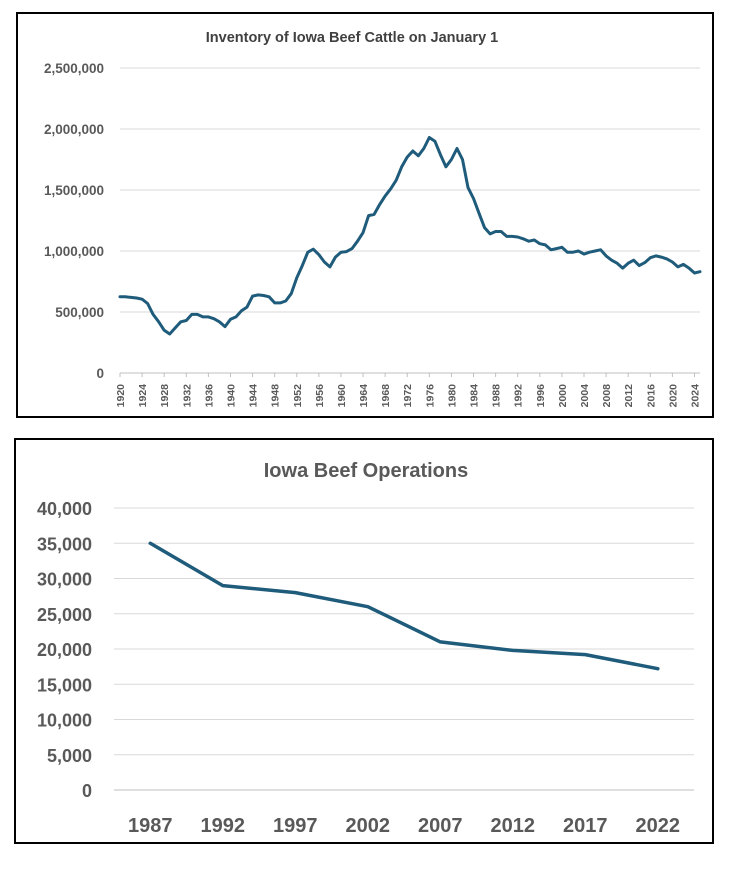  What do you see at coordinates (342, 396) in the screenshot?
I see `x-tick-label: 1960` at bounding box center [342, 396].